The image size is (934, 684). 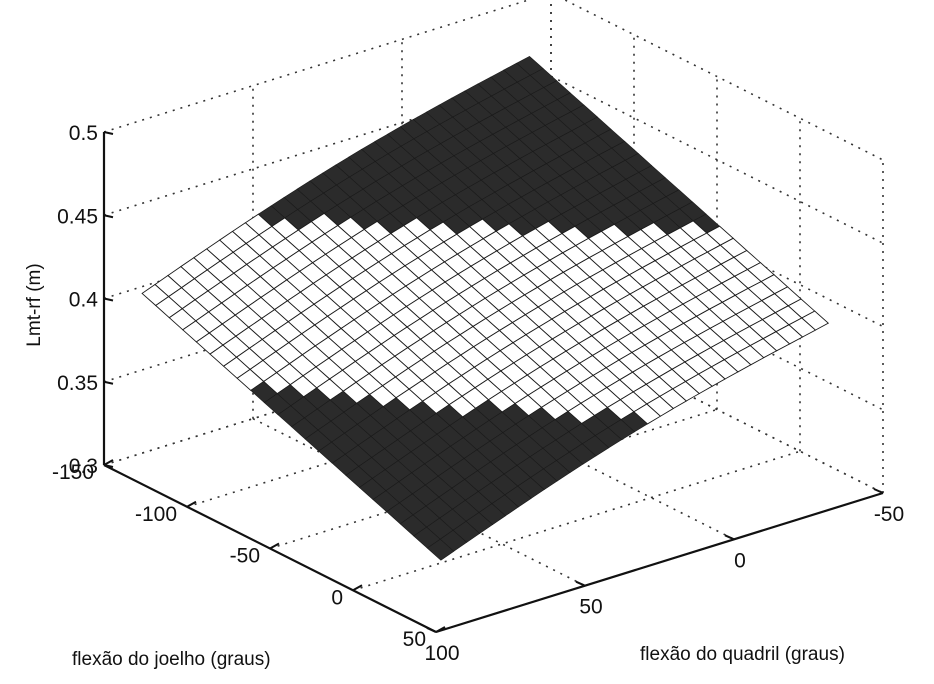 I want to click on y-tick-label: -150, so click(x=73, y=472).